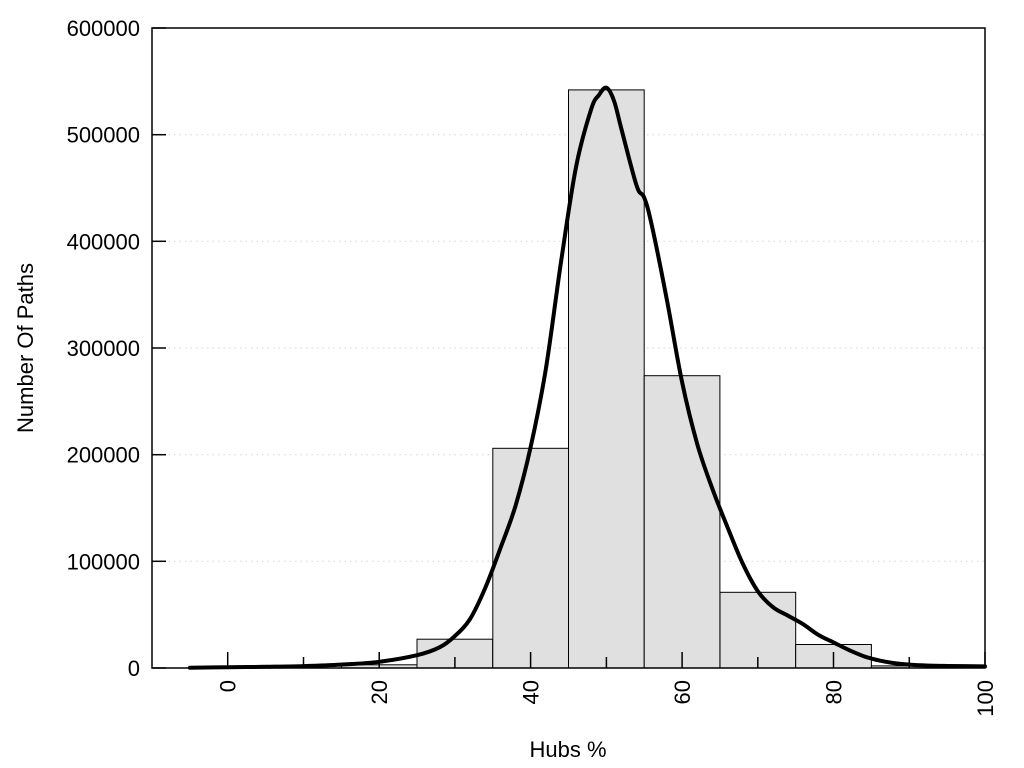 This screenshot has height=768, width=1024. Describe the element at coordinates (103, 28) in the screenshot. I see `y-tick-label: 600000` at that location.